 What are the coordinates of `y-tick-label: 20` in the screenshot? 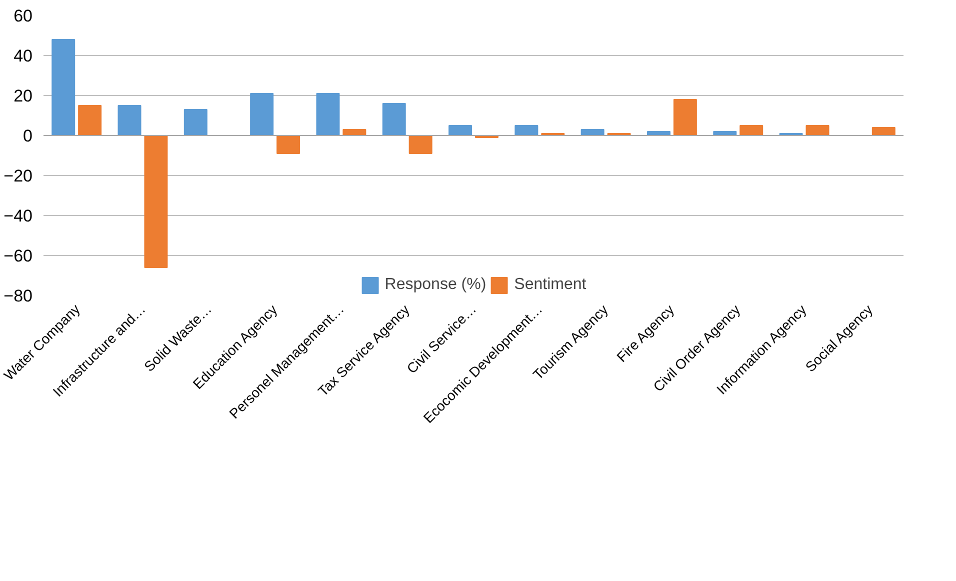 It's located at (23, 96).